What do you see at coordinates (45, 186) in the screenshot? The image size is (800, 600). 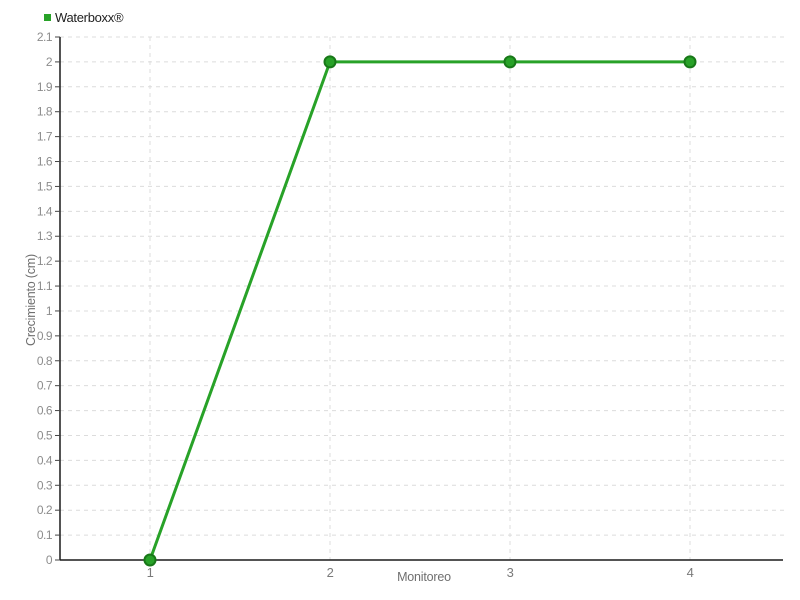 I see `y-tick-label: 1.5` at bounding box center [45, 186].